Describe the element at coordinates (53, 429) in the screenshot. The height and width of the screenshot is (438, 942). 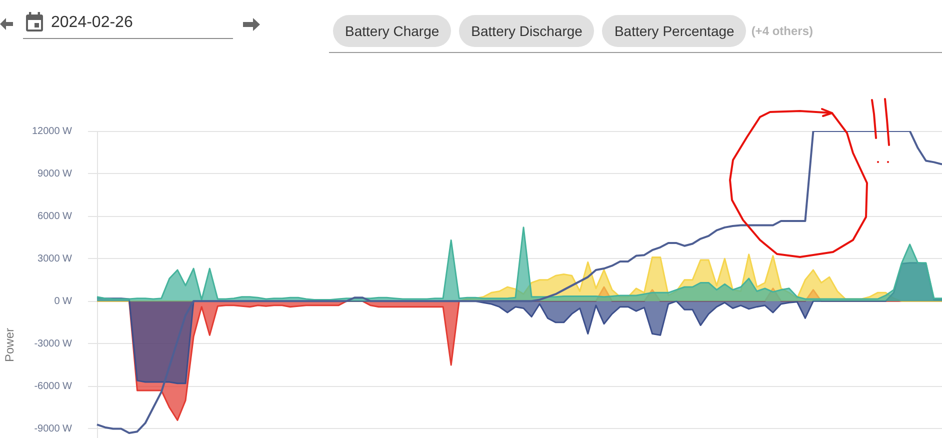
I see `y-tick-label: -9000 W` at that location.